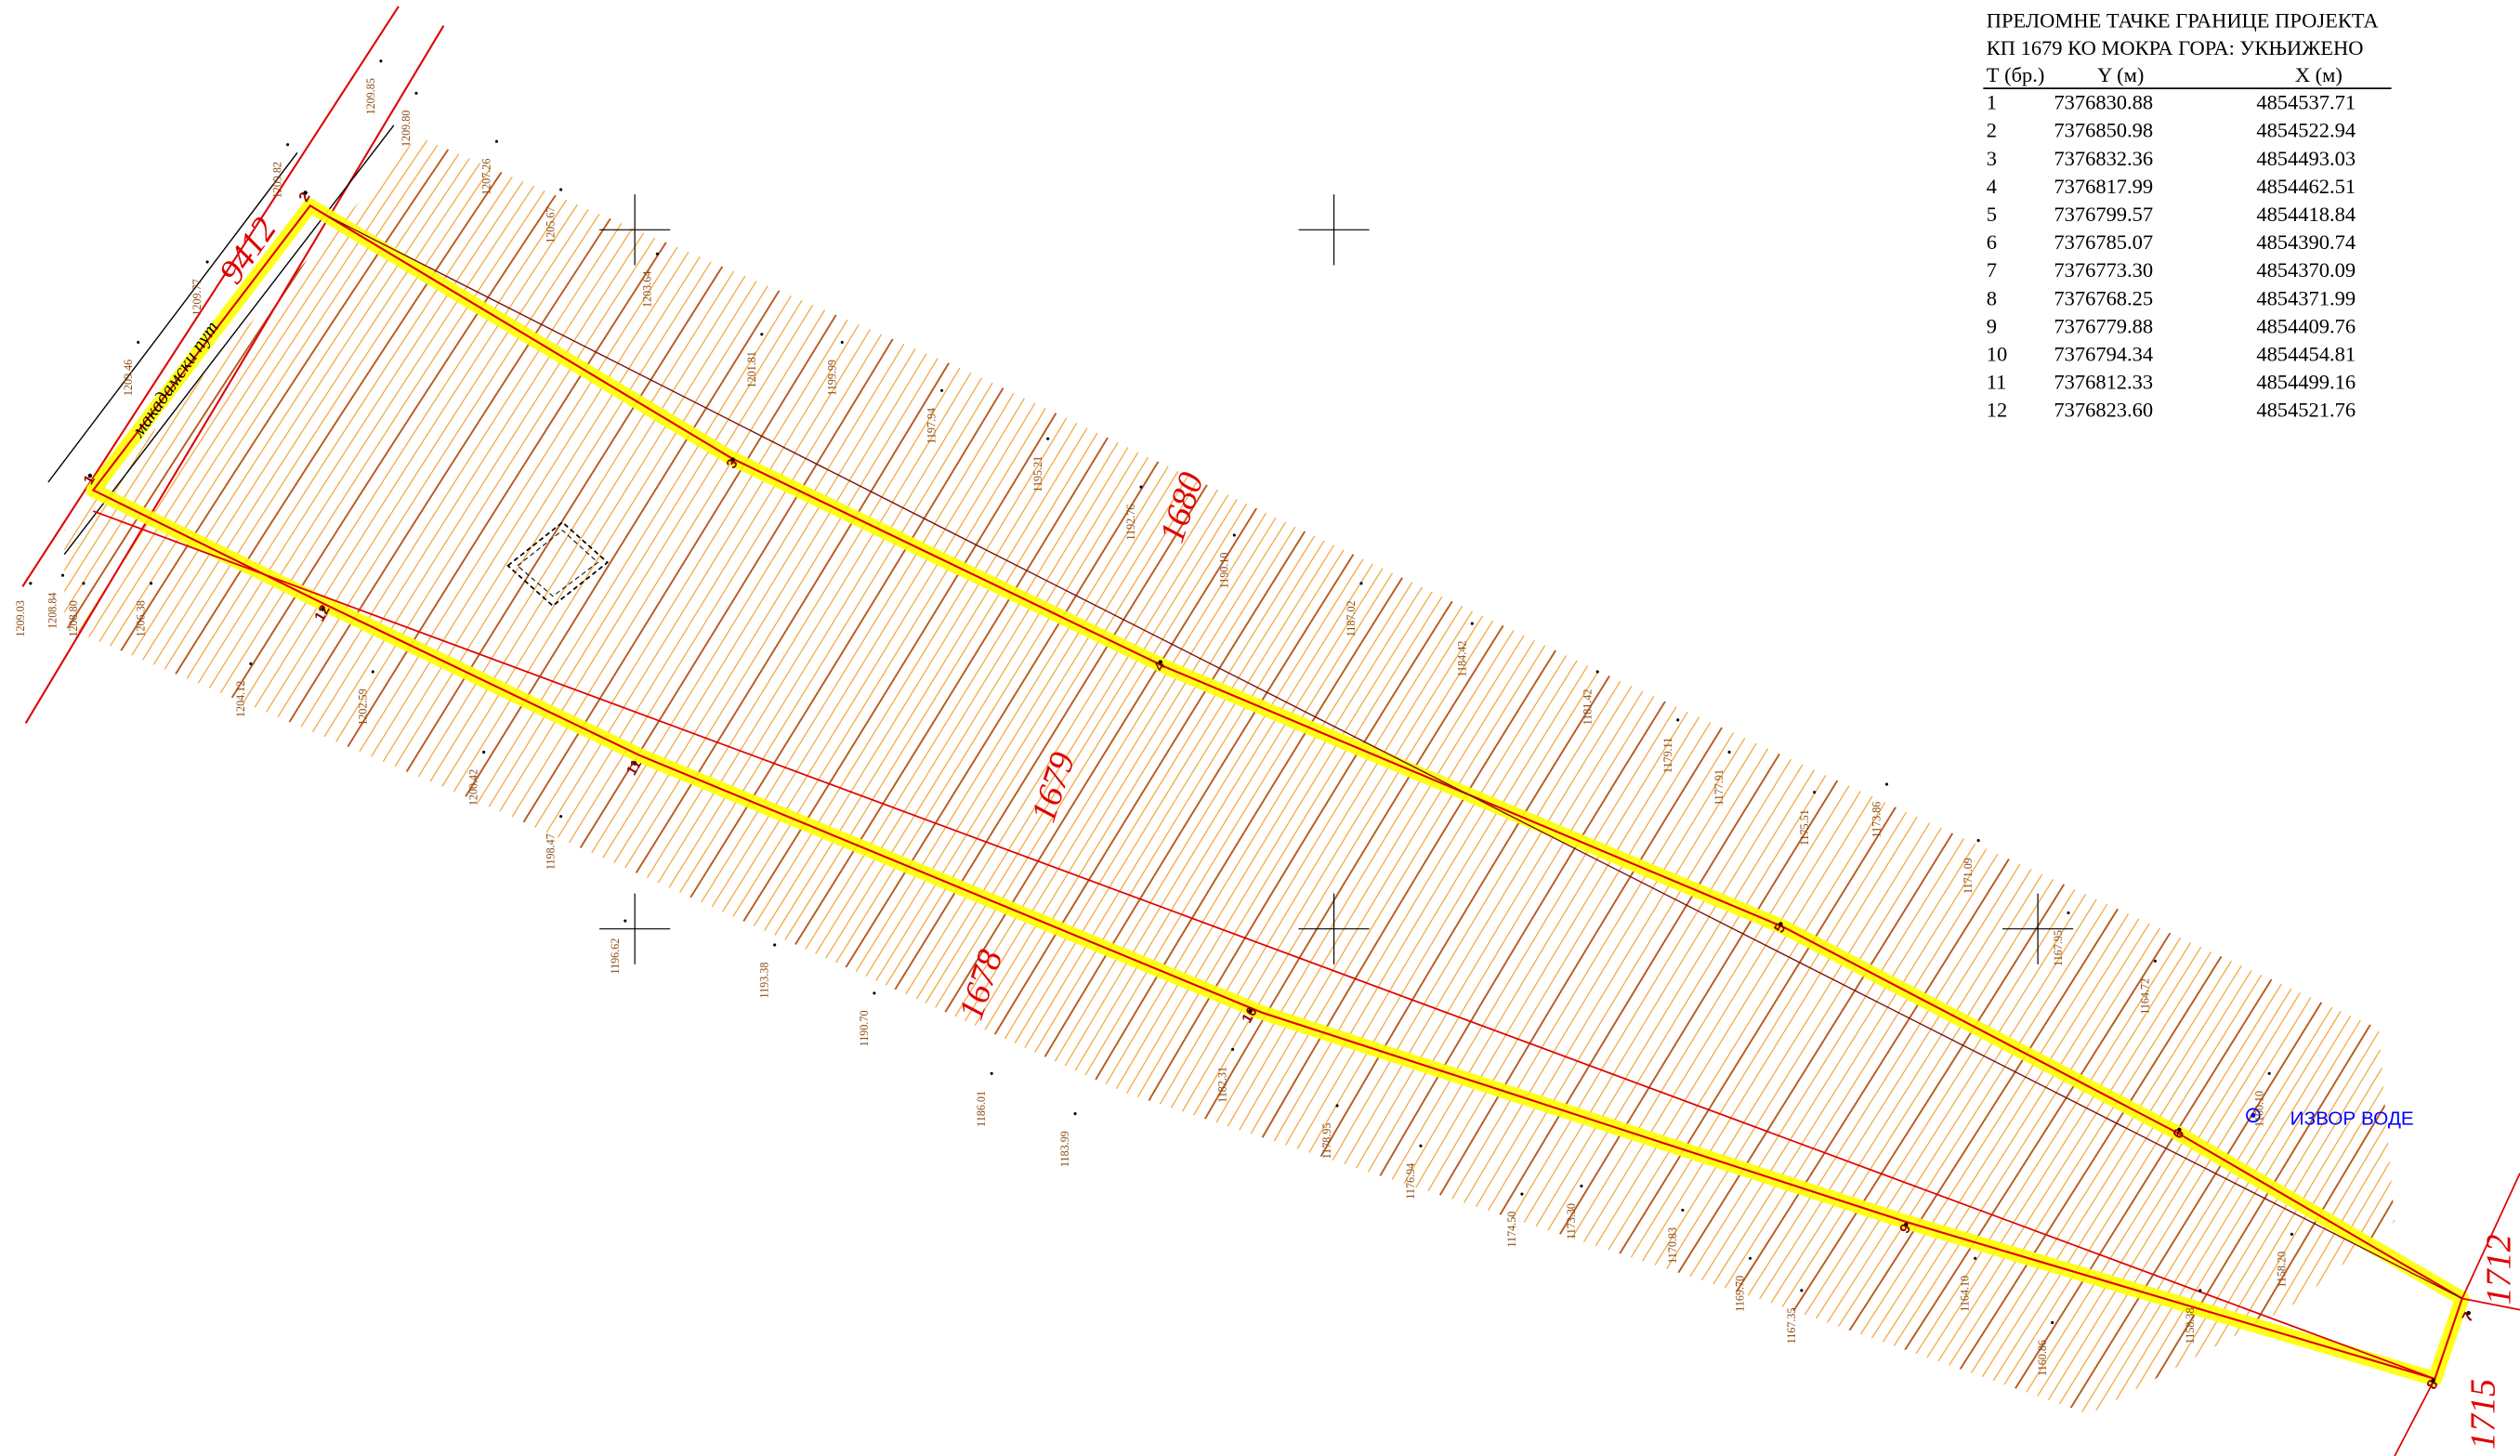  What do you see at coordinates (323, 613) in the screenshot?
I see `point-number: 12` at bounding box center [323, 613].